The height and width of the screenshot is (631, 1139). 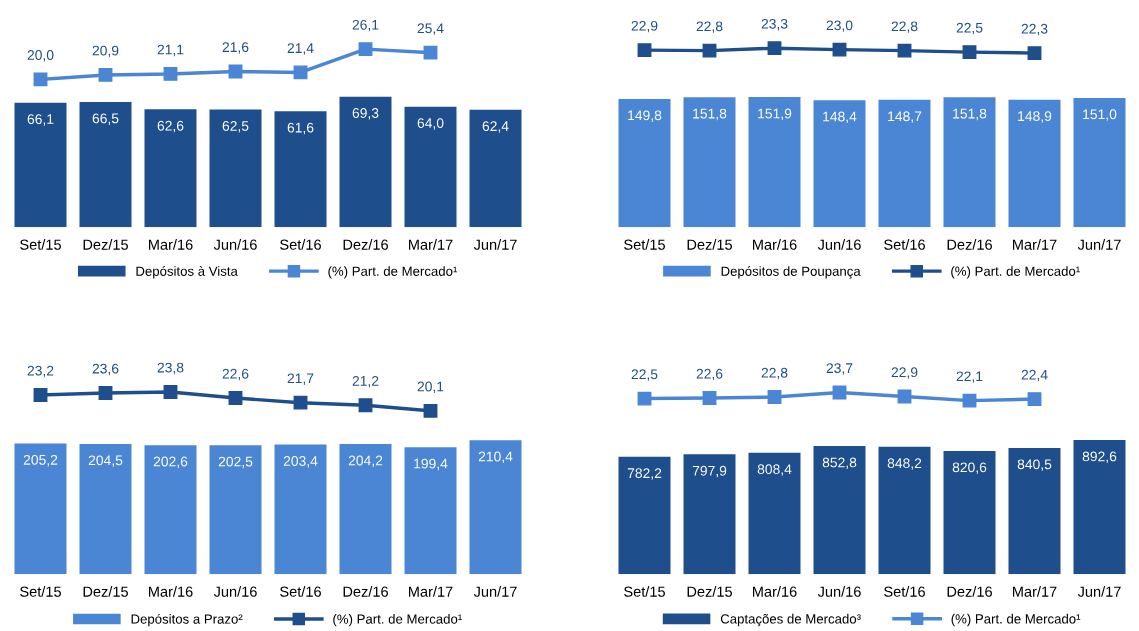 What do you see at coordinates (187, 272) in the screenshot?
I see `legend-label: Depósitos à Vista` at bounding box center [187, 272].